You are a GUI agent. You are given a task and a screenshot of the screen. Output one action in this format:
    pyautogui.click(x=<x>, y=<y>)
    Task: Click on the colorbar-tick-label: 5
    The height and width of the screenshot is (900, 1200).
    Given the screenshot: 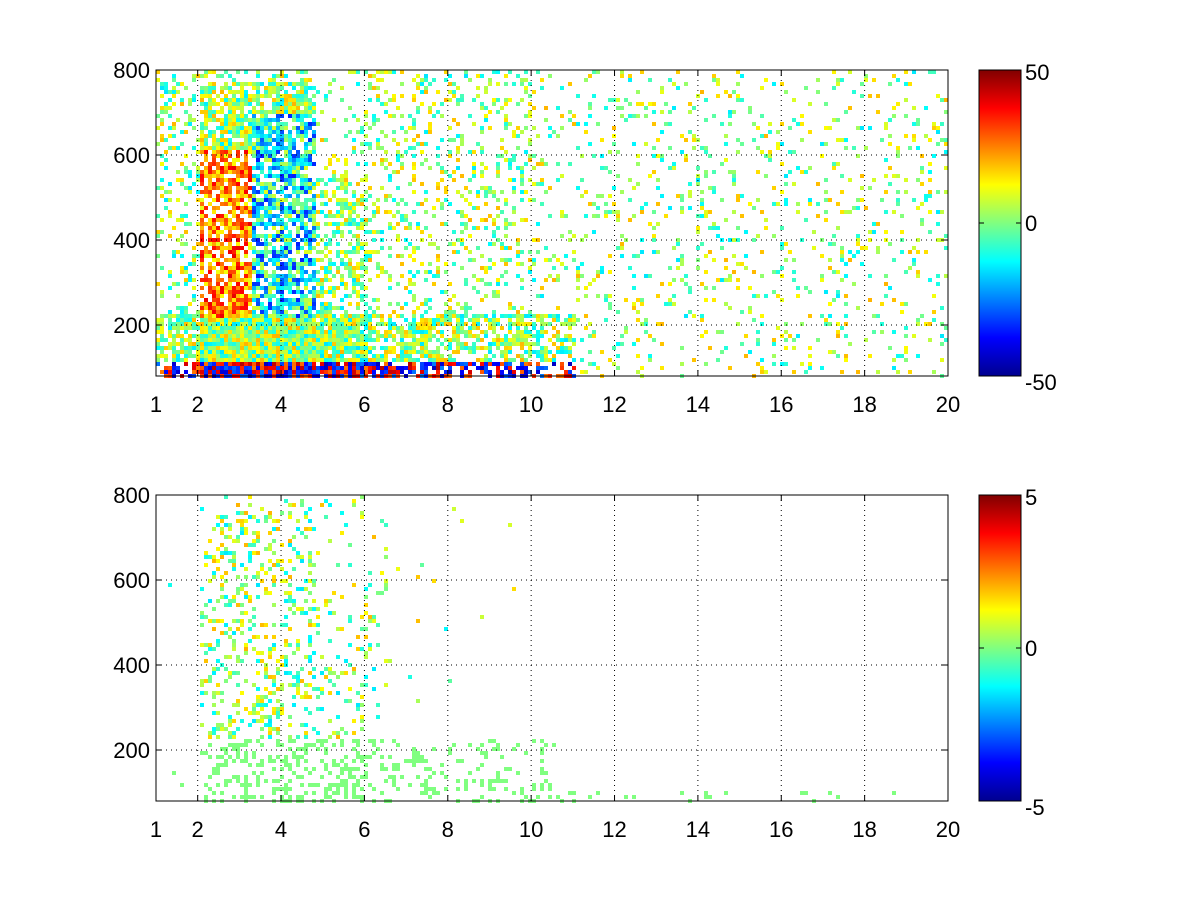 What is the action you would take?
    pyautogui.click(x=1031, y=497)
    